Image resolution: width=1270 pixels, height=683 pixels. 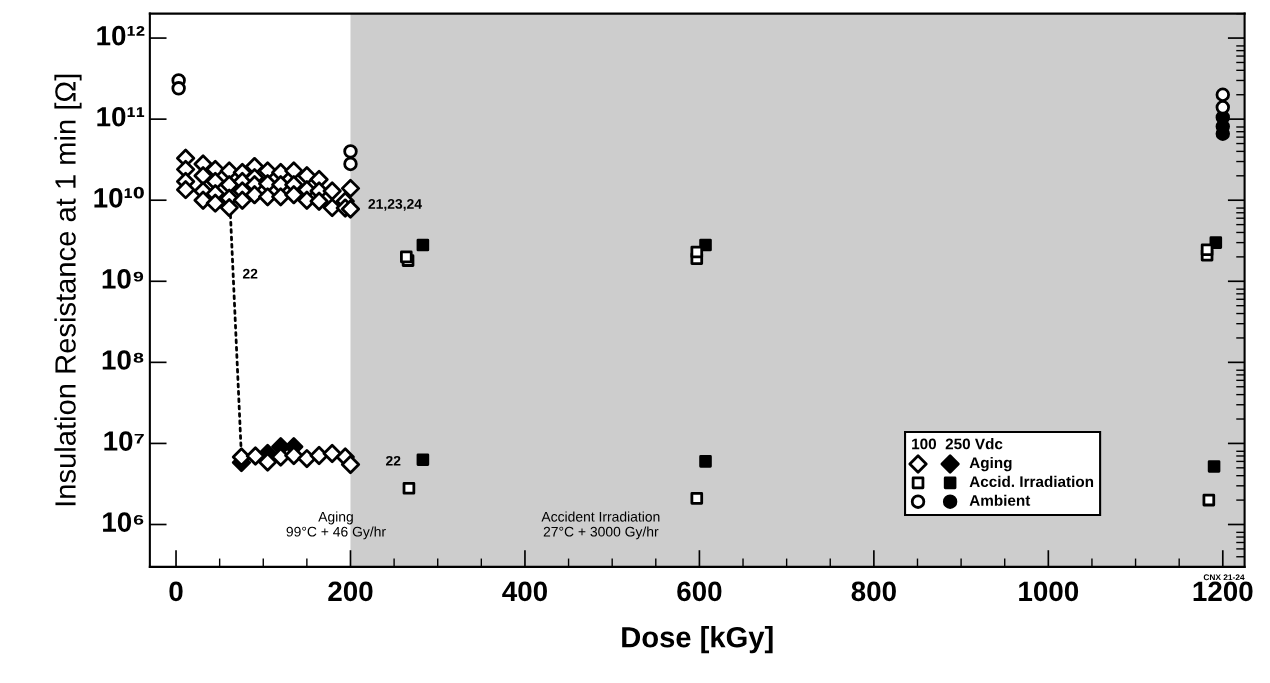 I want to click on y-tick-label: 10⁹, so click(x=123, y=279).